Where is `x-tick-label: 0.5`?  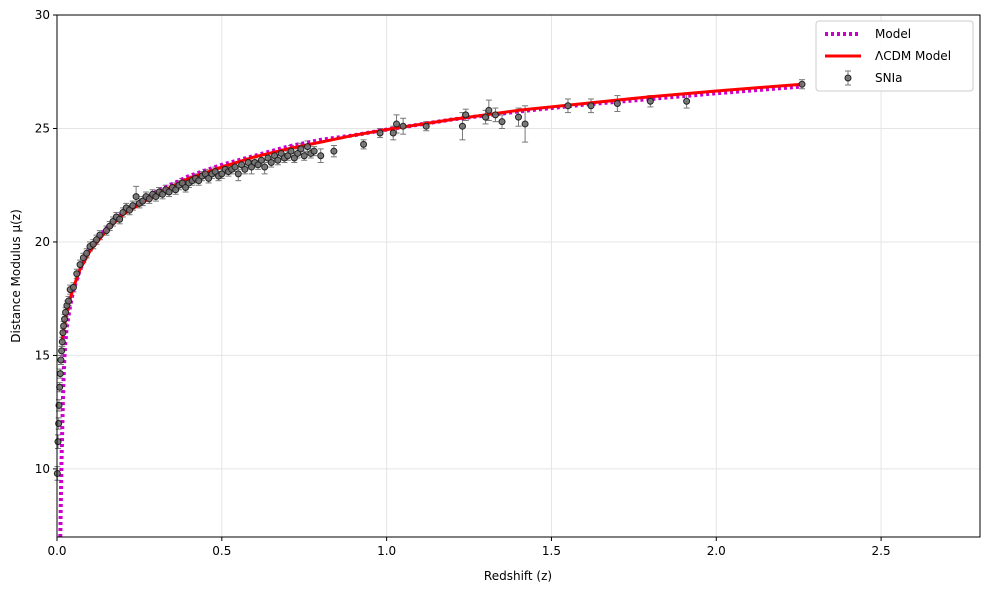 x-tick-label: 0.5 is located at coordinates (221, 551).